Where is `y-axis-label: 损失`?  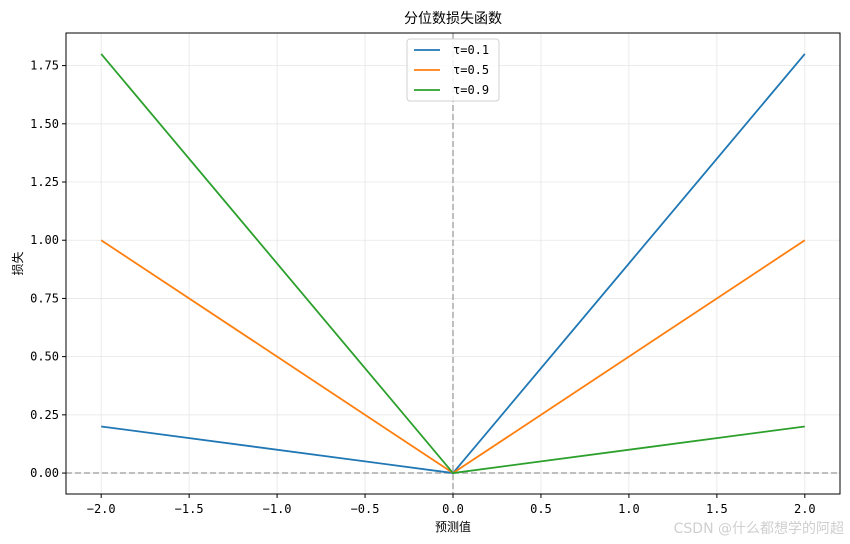 y-axis-label: 损失 is located at coordinates (17, 263).